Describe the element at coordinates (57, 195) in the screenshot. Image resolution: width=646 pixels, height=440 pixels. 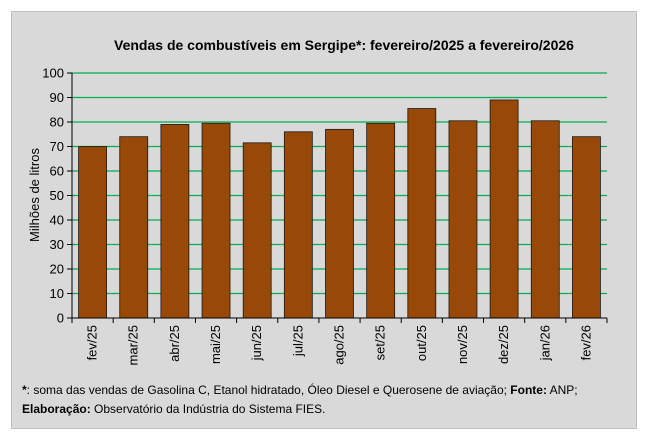
I see `y-tick-label: 50` at that location.